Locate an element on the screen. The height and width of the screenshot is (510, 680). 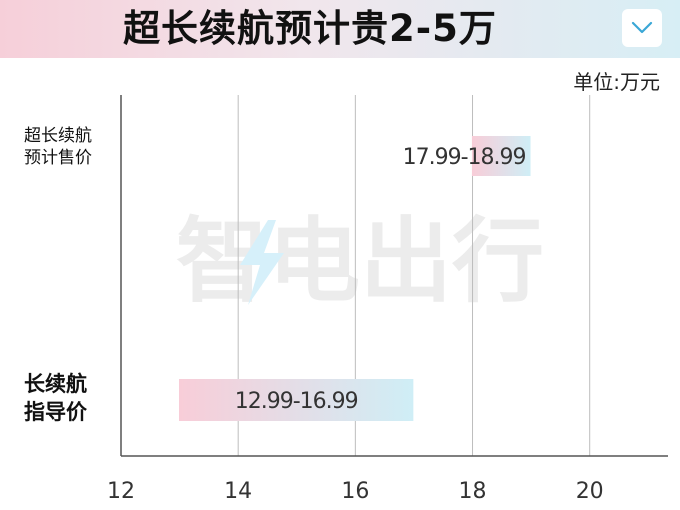
x-tick-label: 16 is located at coordinates (355, 491).